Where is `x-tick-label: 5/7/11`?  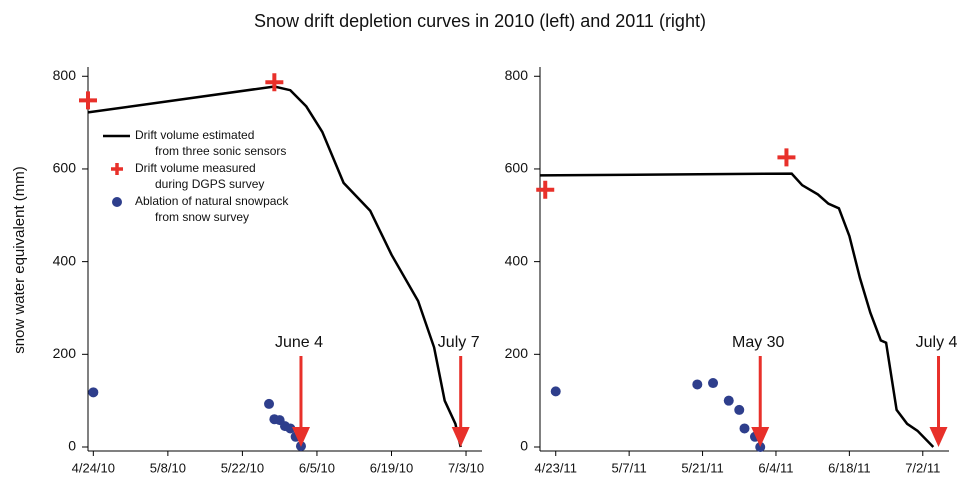
x-tick-label: 5/7/11 is located at coordinates (629, 467).